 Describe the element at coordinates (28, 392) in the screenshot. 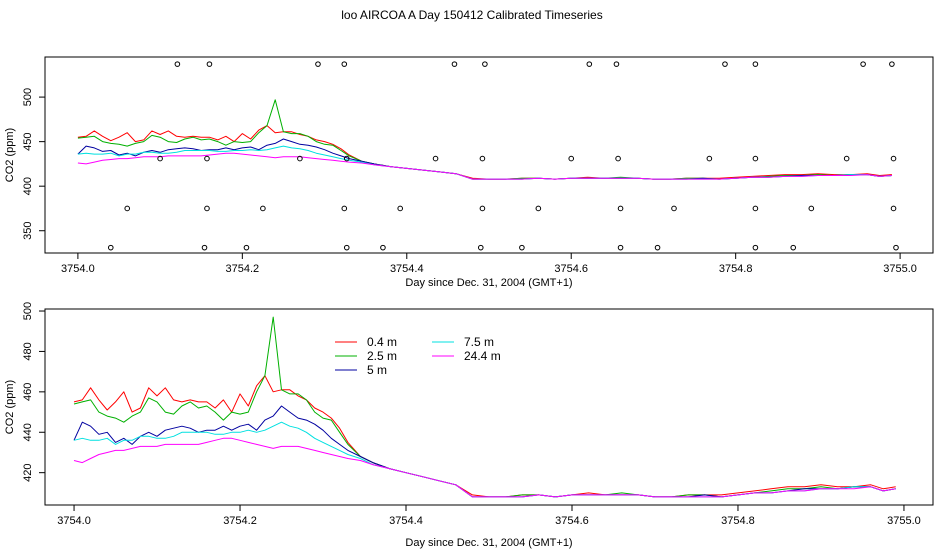

I see `y-tick-label: 460` at that location.